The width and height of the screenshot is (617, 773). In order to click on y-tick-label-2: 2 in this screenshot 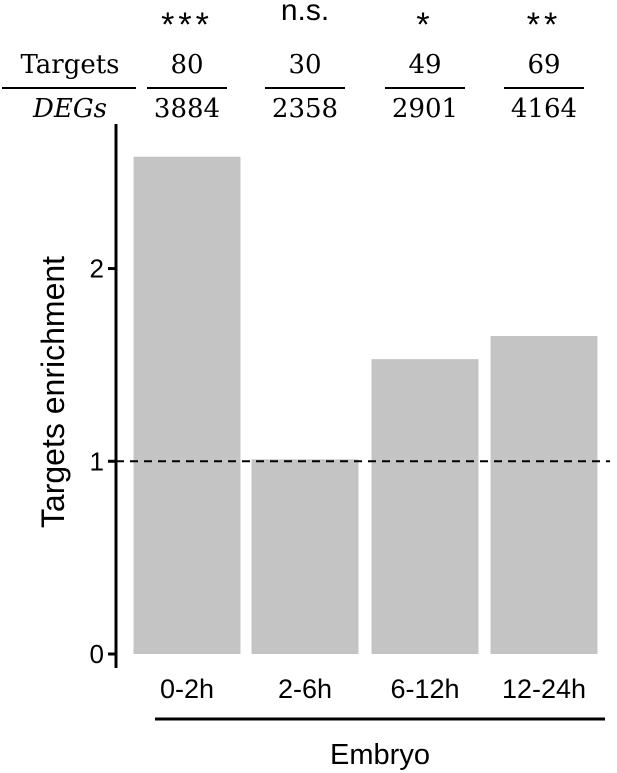, I will do `click(97, 269)`.